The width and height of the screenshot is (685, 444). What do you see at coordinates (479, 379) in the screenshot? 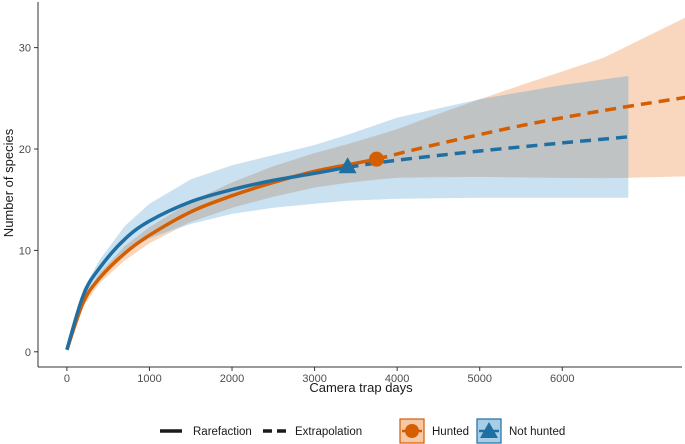
I see `x-tick-label: 5000` at bounding box center [479, 379].